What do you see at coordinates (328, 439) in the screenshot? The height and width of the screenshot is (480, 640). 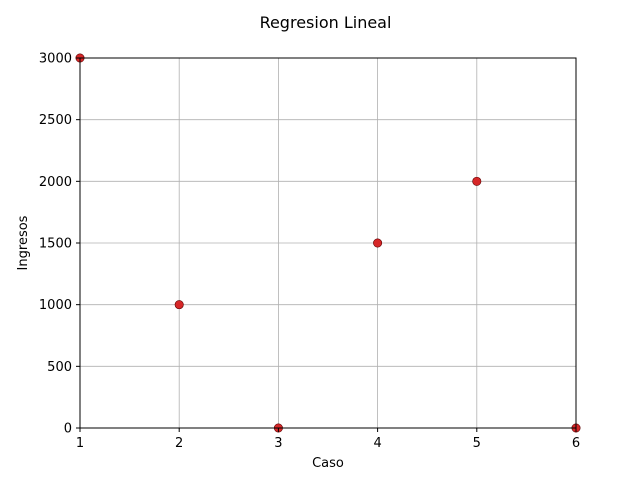 I see `x-axis-ticks: 1 2 3 4 5 6` at bounding box center [328, 439].